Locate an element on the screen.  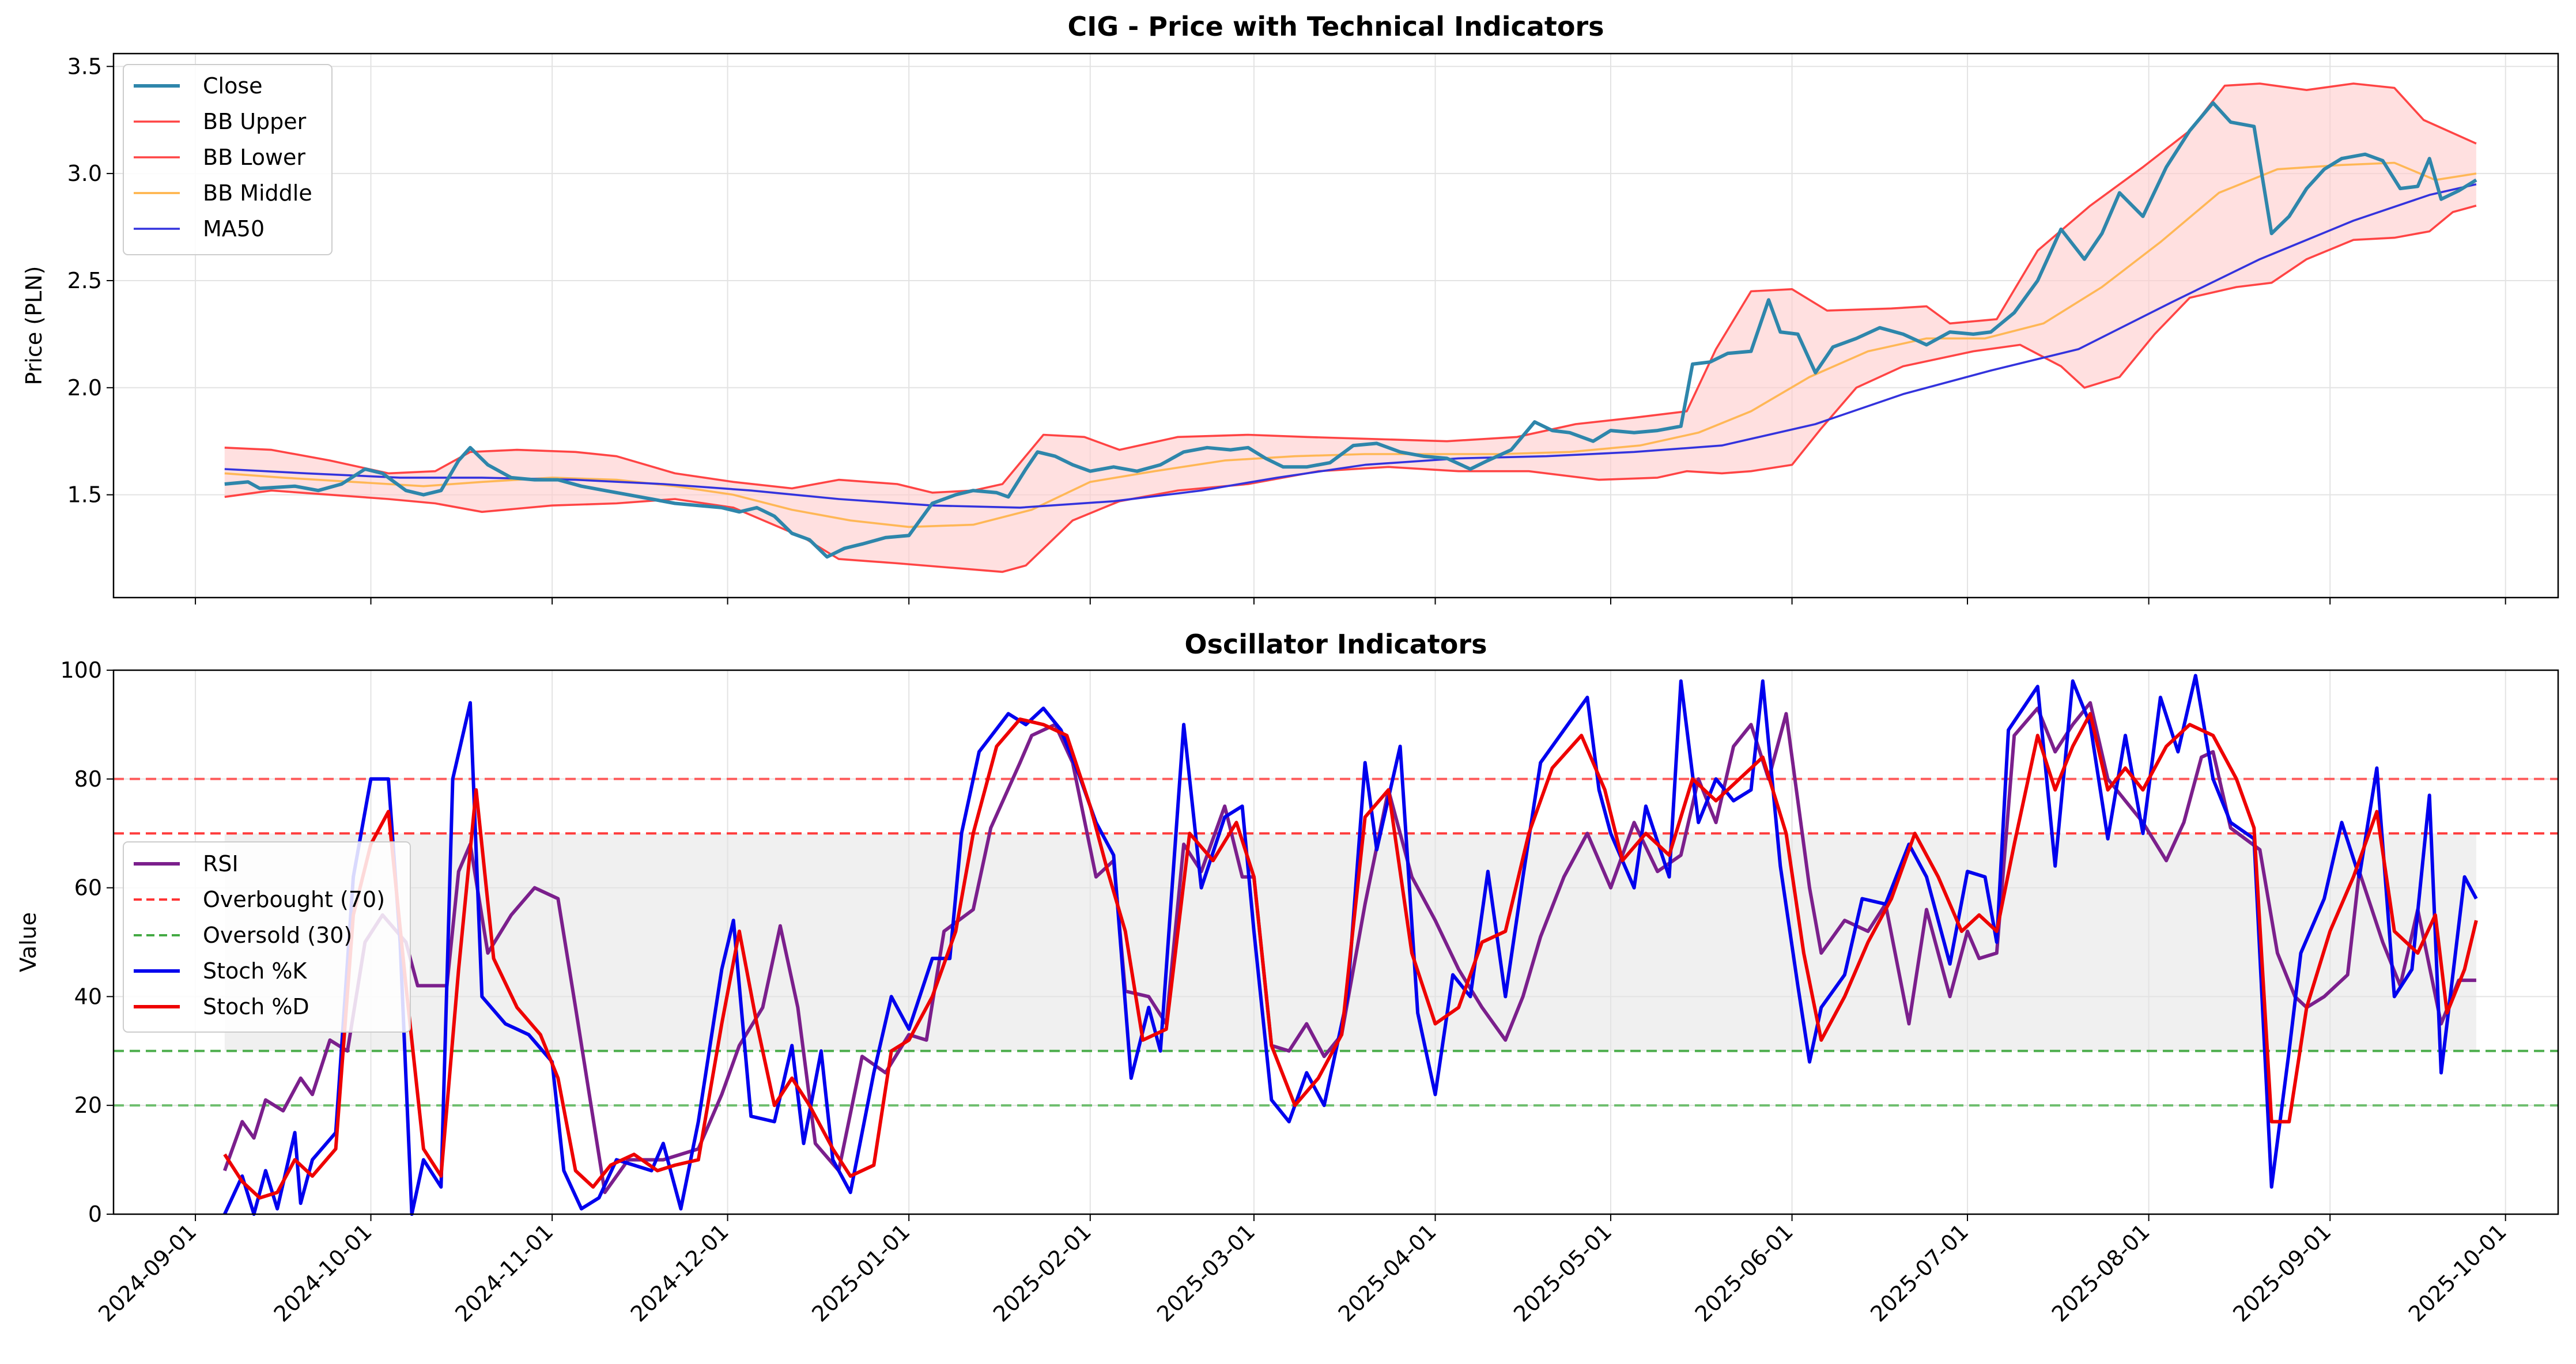
x-tick-label: 2025-01-01 is located at coordinates (861, 1273).